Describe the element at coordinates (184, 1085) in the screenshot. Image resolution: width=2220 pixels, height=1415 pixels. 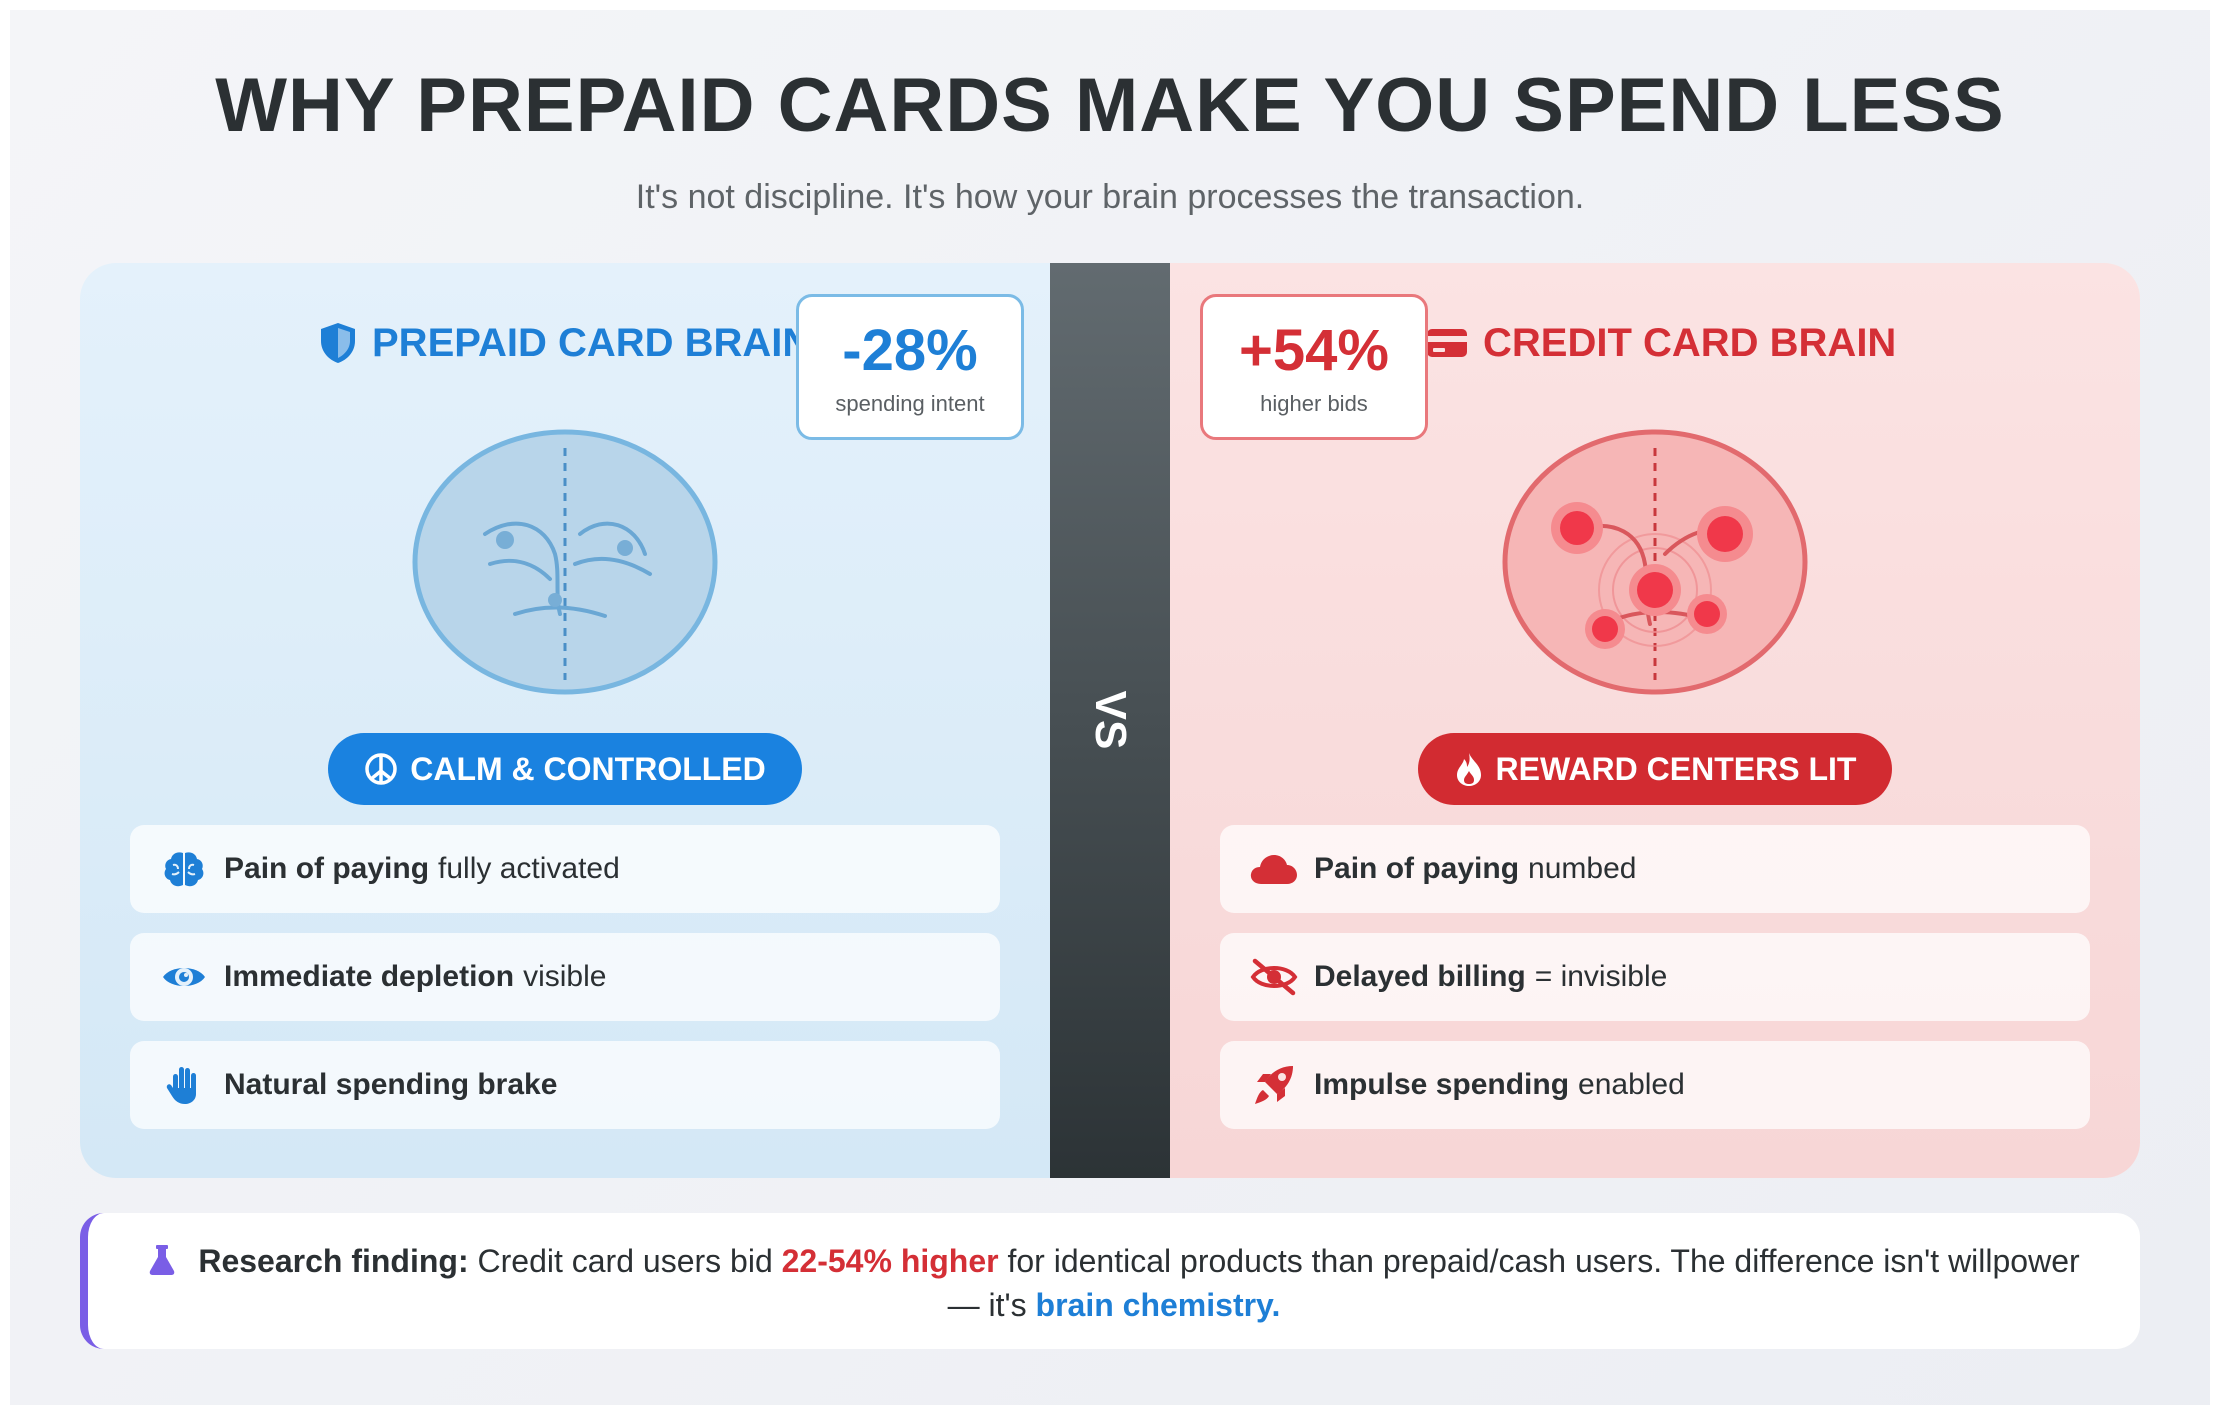
I see `hand-icon` at that location.